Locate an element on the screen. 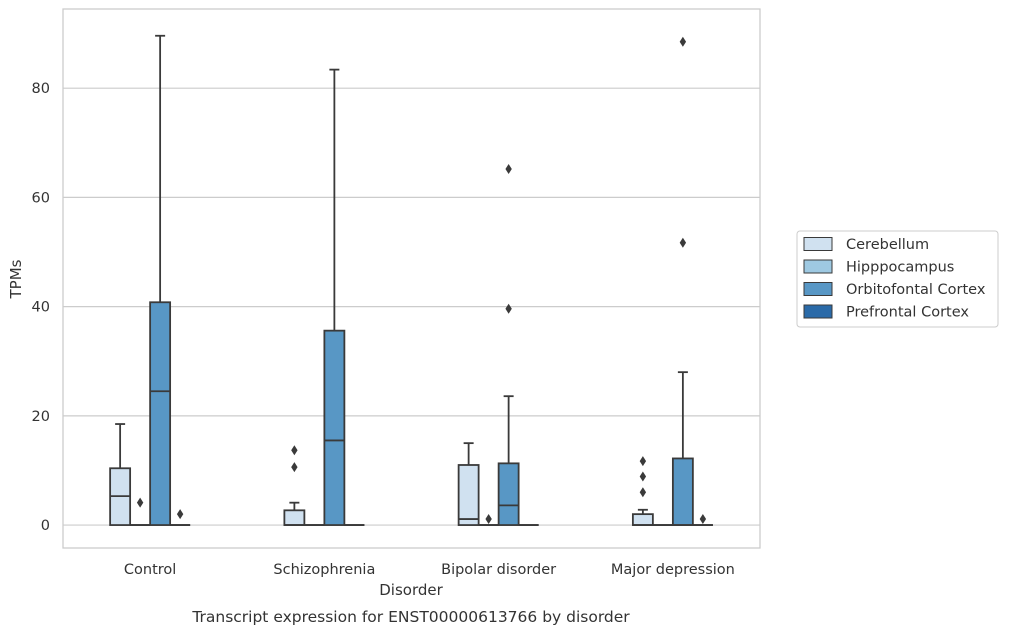 The image size is (1009, 634). legend-item: Orbitofontal Cortex is located at coordinates (894, 290).